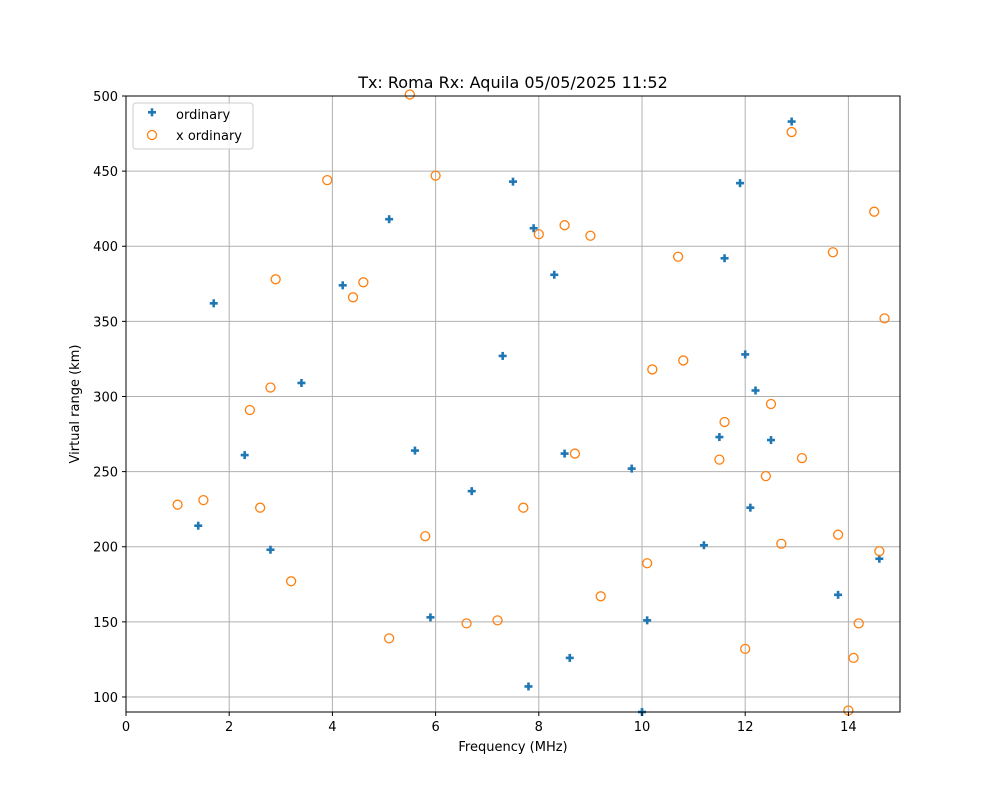 The width and height of the screenshot is (1000, 800). Describe the element at coordinates (229, 727) in the screenshot. I see `x-tick-label: 2` at that location.